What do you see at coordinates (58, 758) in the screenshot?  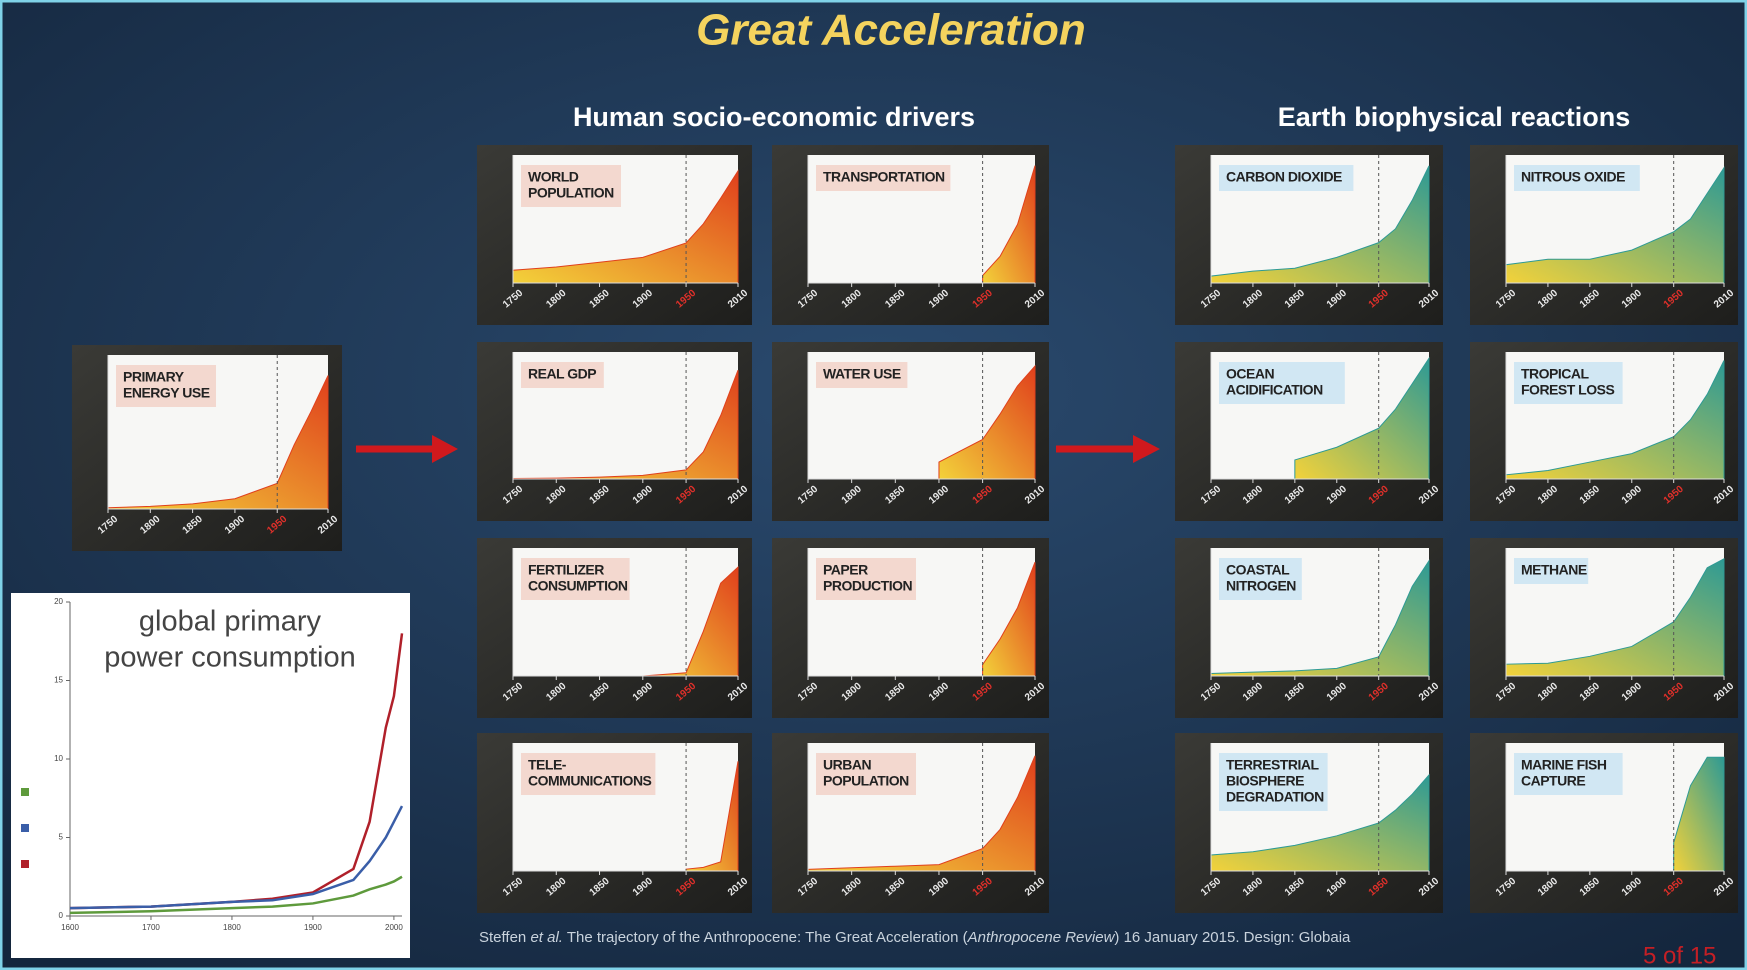 I see `y-tick-label: 10` at bounding box center [58, 758].